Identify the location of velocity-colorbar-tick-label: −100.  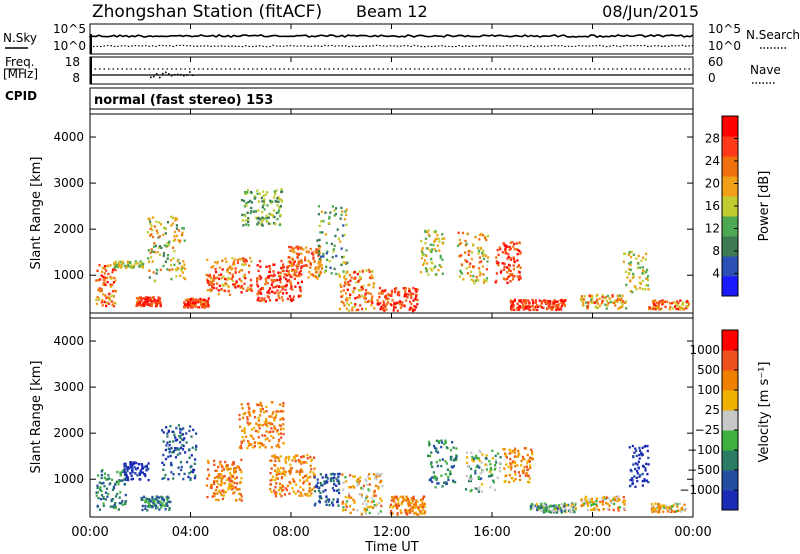
(703, 450).